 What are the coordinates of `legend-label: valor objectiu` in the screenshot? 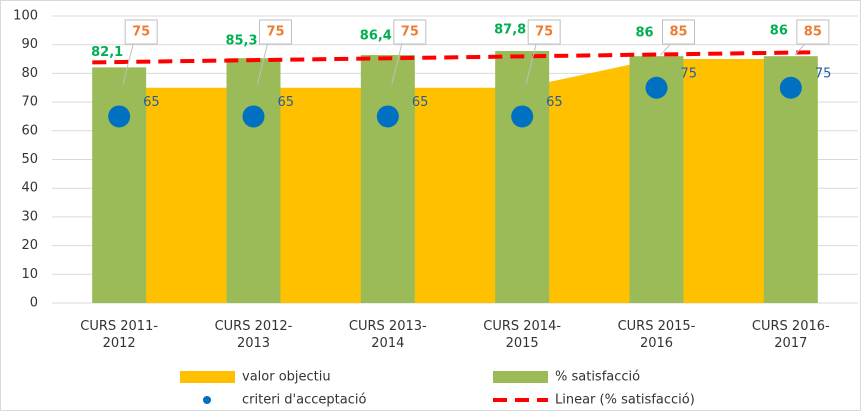 It's located at (286, 377).